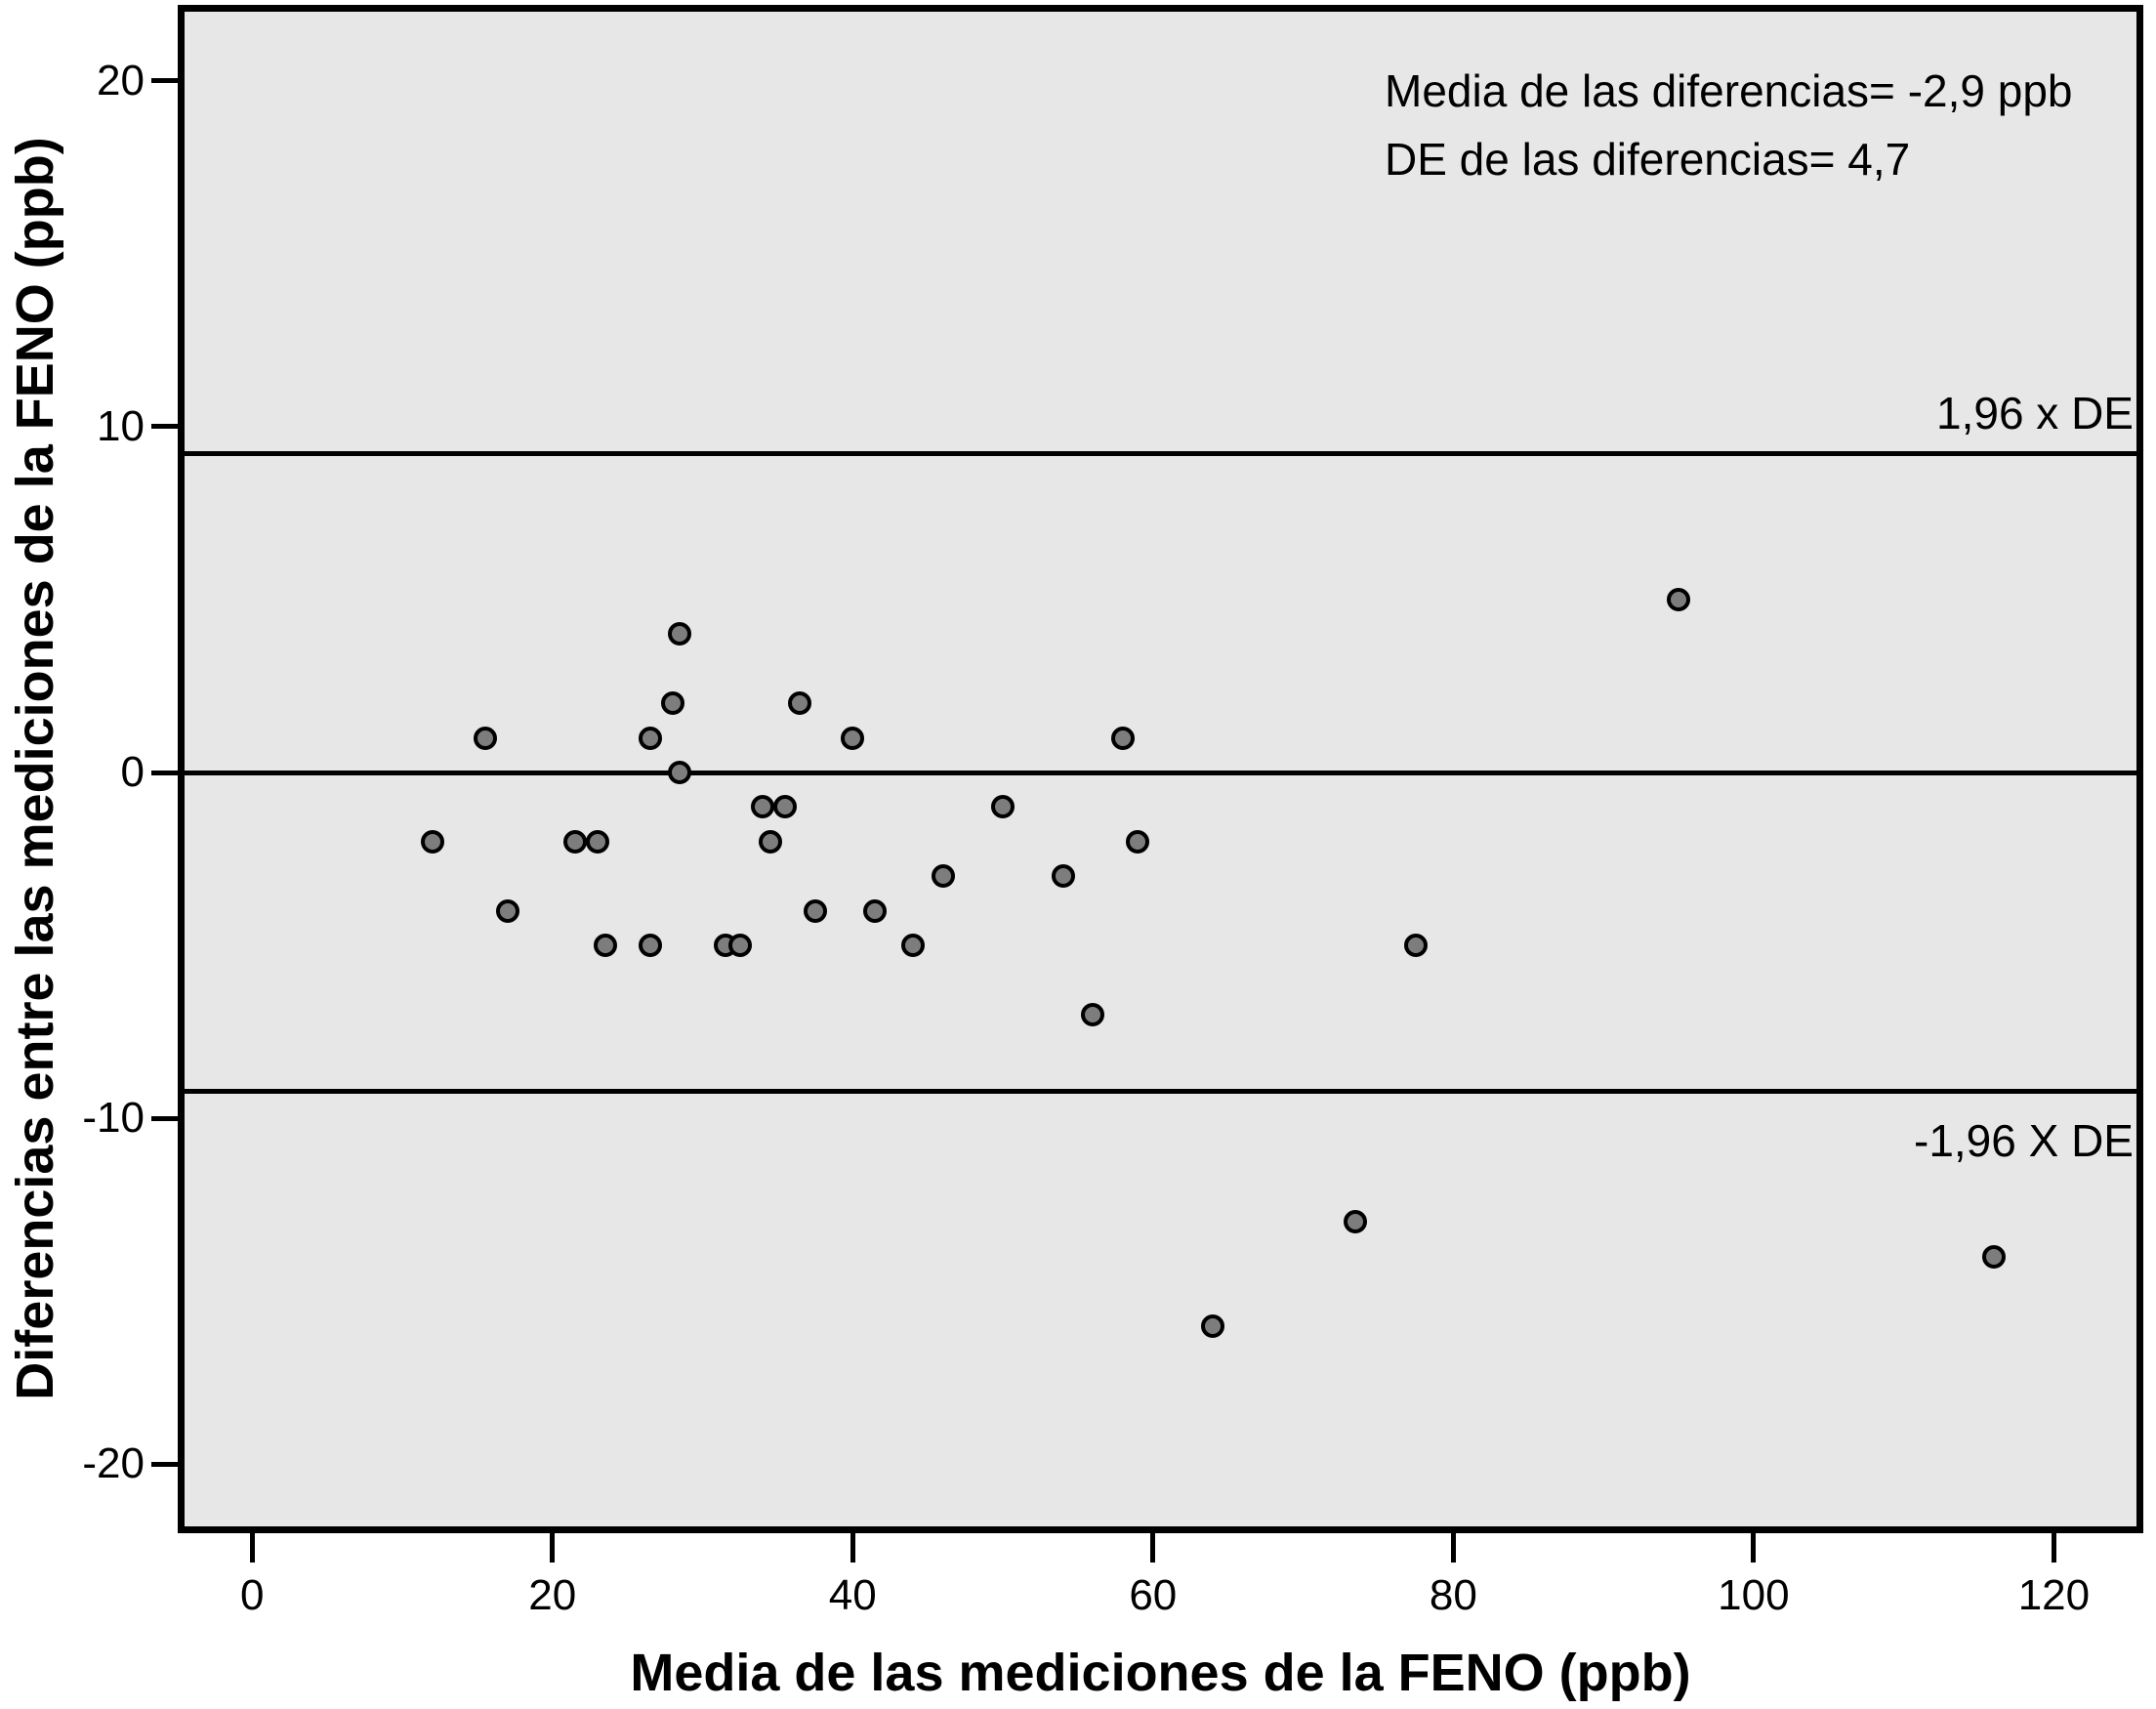 The height and width of the screenshot is (1709, 2156). What do you see at coordinates (1729, 90) in the screenshot?
I see `mean-diff-annotation: Media de las diferencias= -2,9 ppb` at bounding box center [1729, 90].